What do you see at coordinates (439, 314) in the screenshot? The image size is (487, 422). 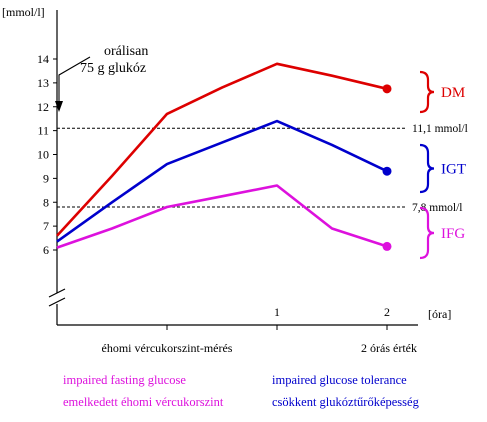 I see `x-axis-label: [óra]` at bounding box center [439, 314].